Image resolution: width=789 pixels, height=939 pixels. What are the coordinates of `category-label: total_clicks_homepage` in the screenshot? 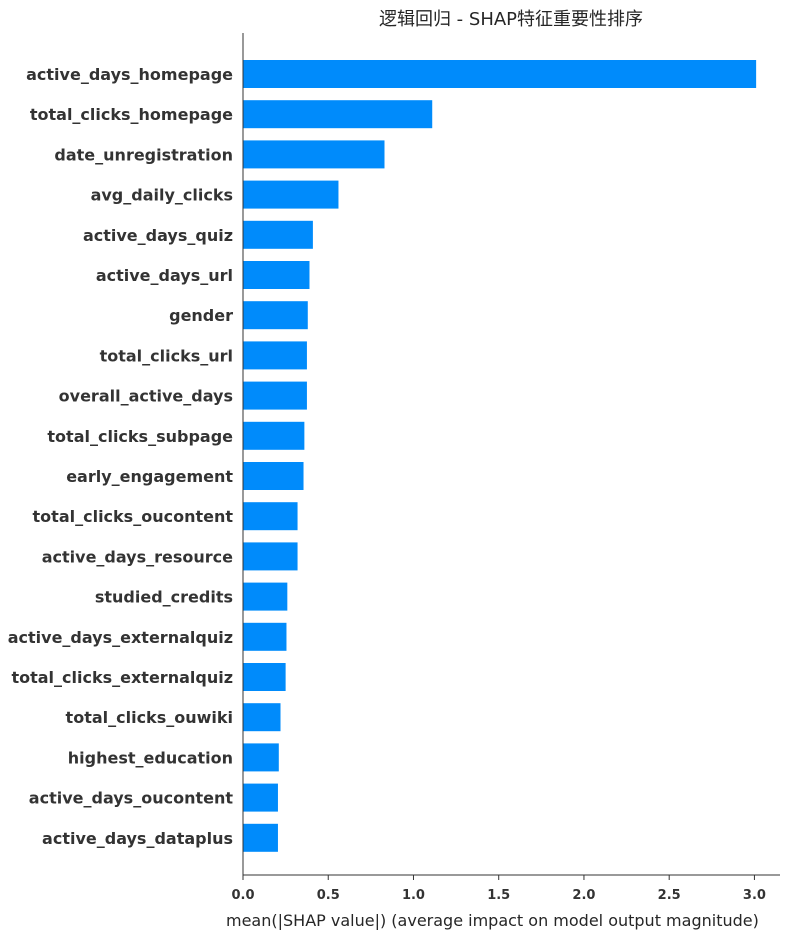 It's located at (131, 114).